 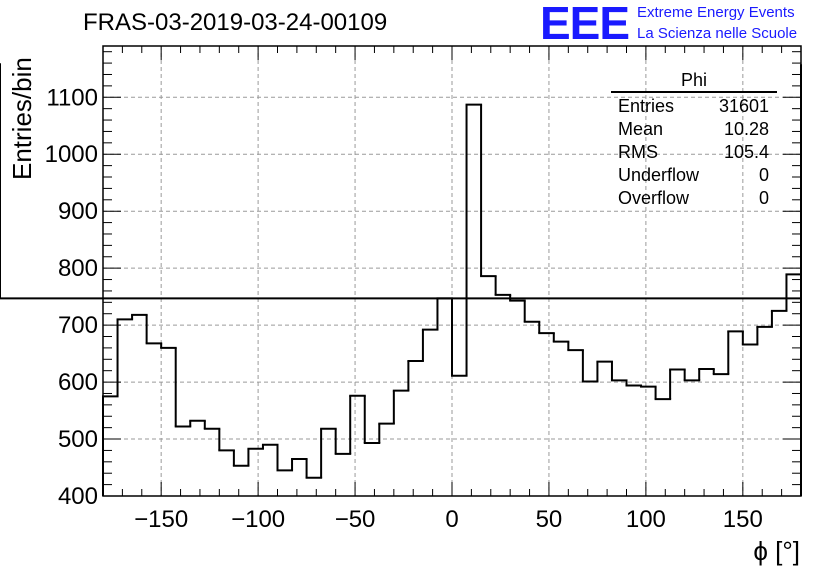 I want to click on stats-title: Phi, so click(x=694, y=81).